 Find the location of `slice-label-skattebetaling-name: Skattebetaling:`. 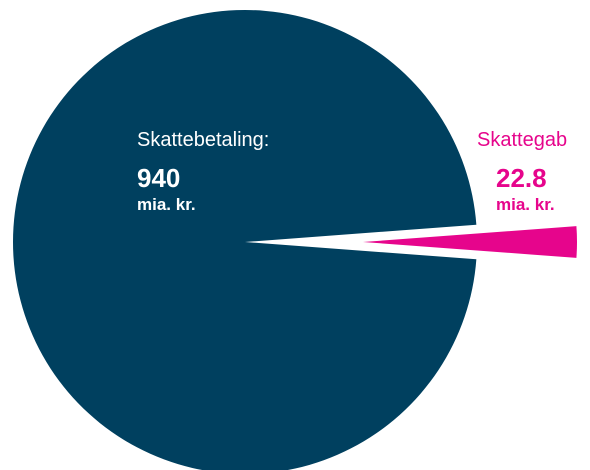

slice-label-skattebetaling-name: Skattebetaling: is located at coordinates (203, 140).